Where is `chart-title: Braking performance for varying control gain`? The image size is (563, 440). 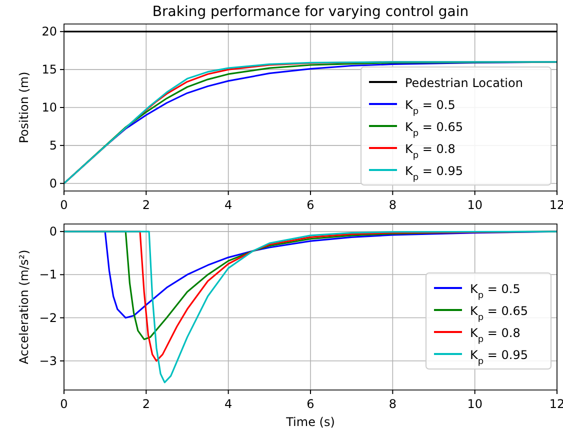
chart-title: Braking performance for varying control gain is located at coordinates (310, 12).